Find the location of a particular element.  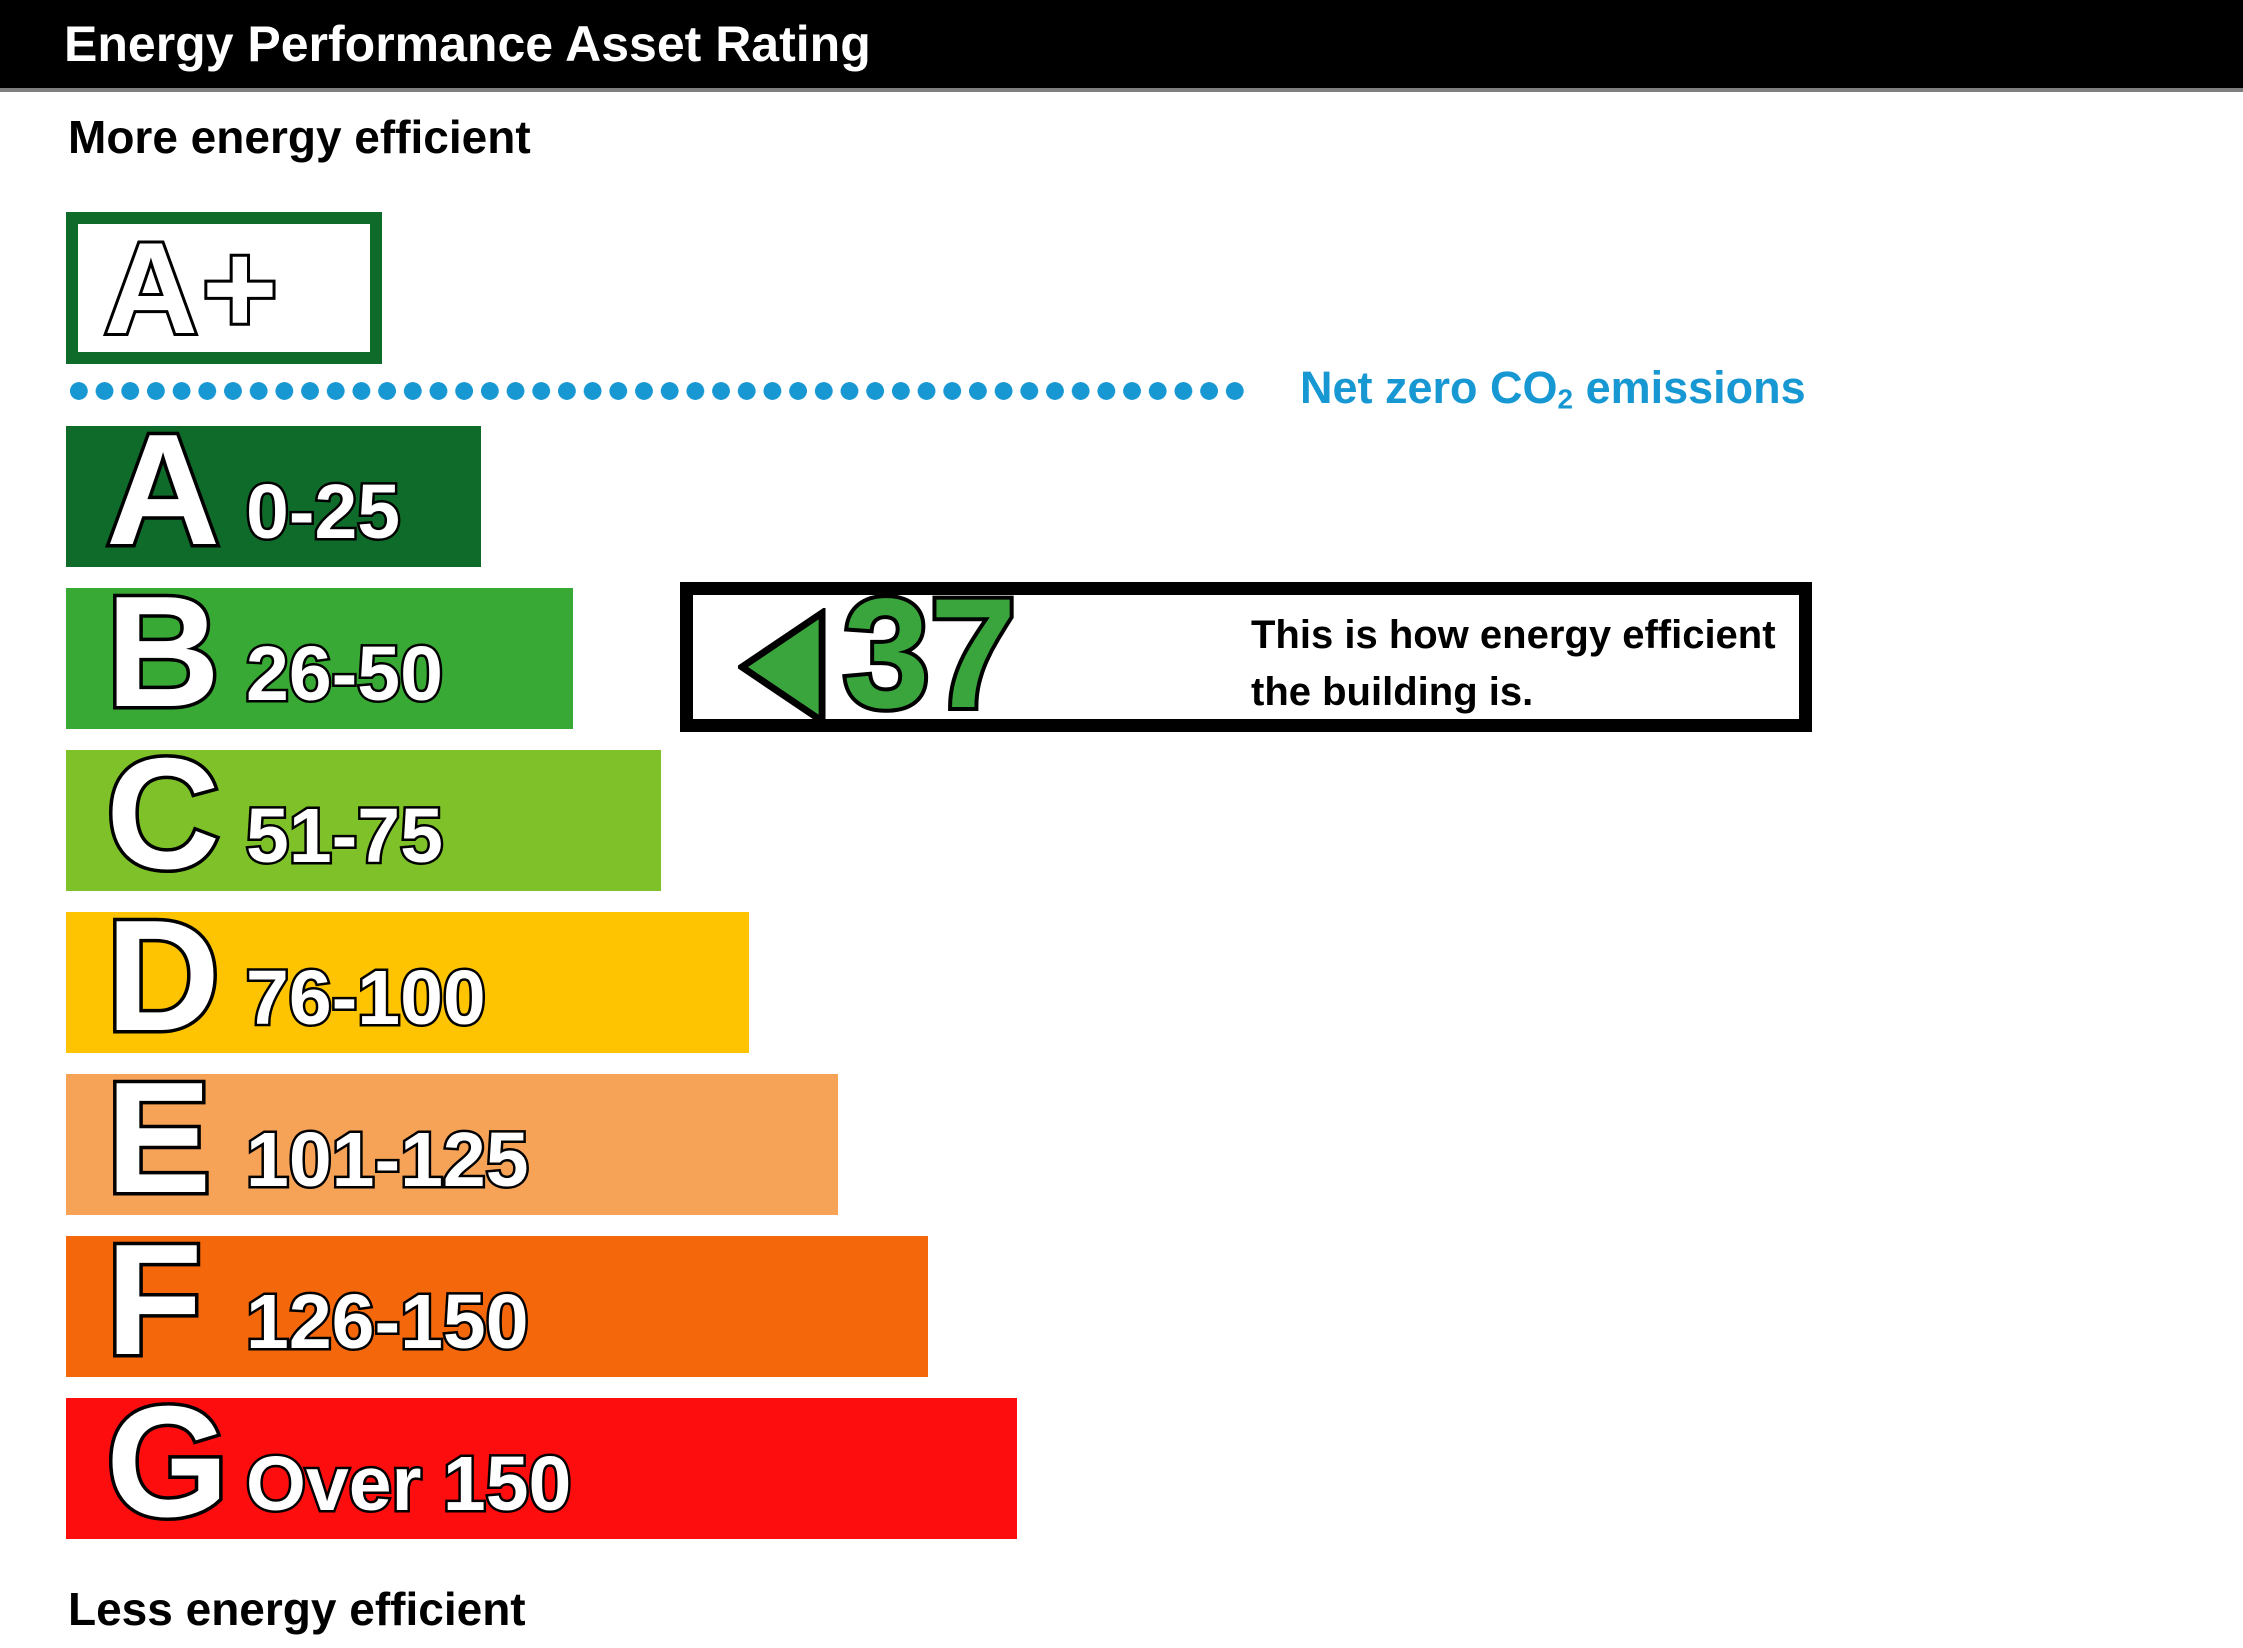

band-letter: G is located at coordinates (168, 1462).